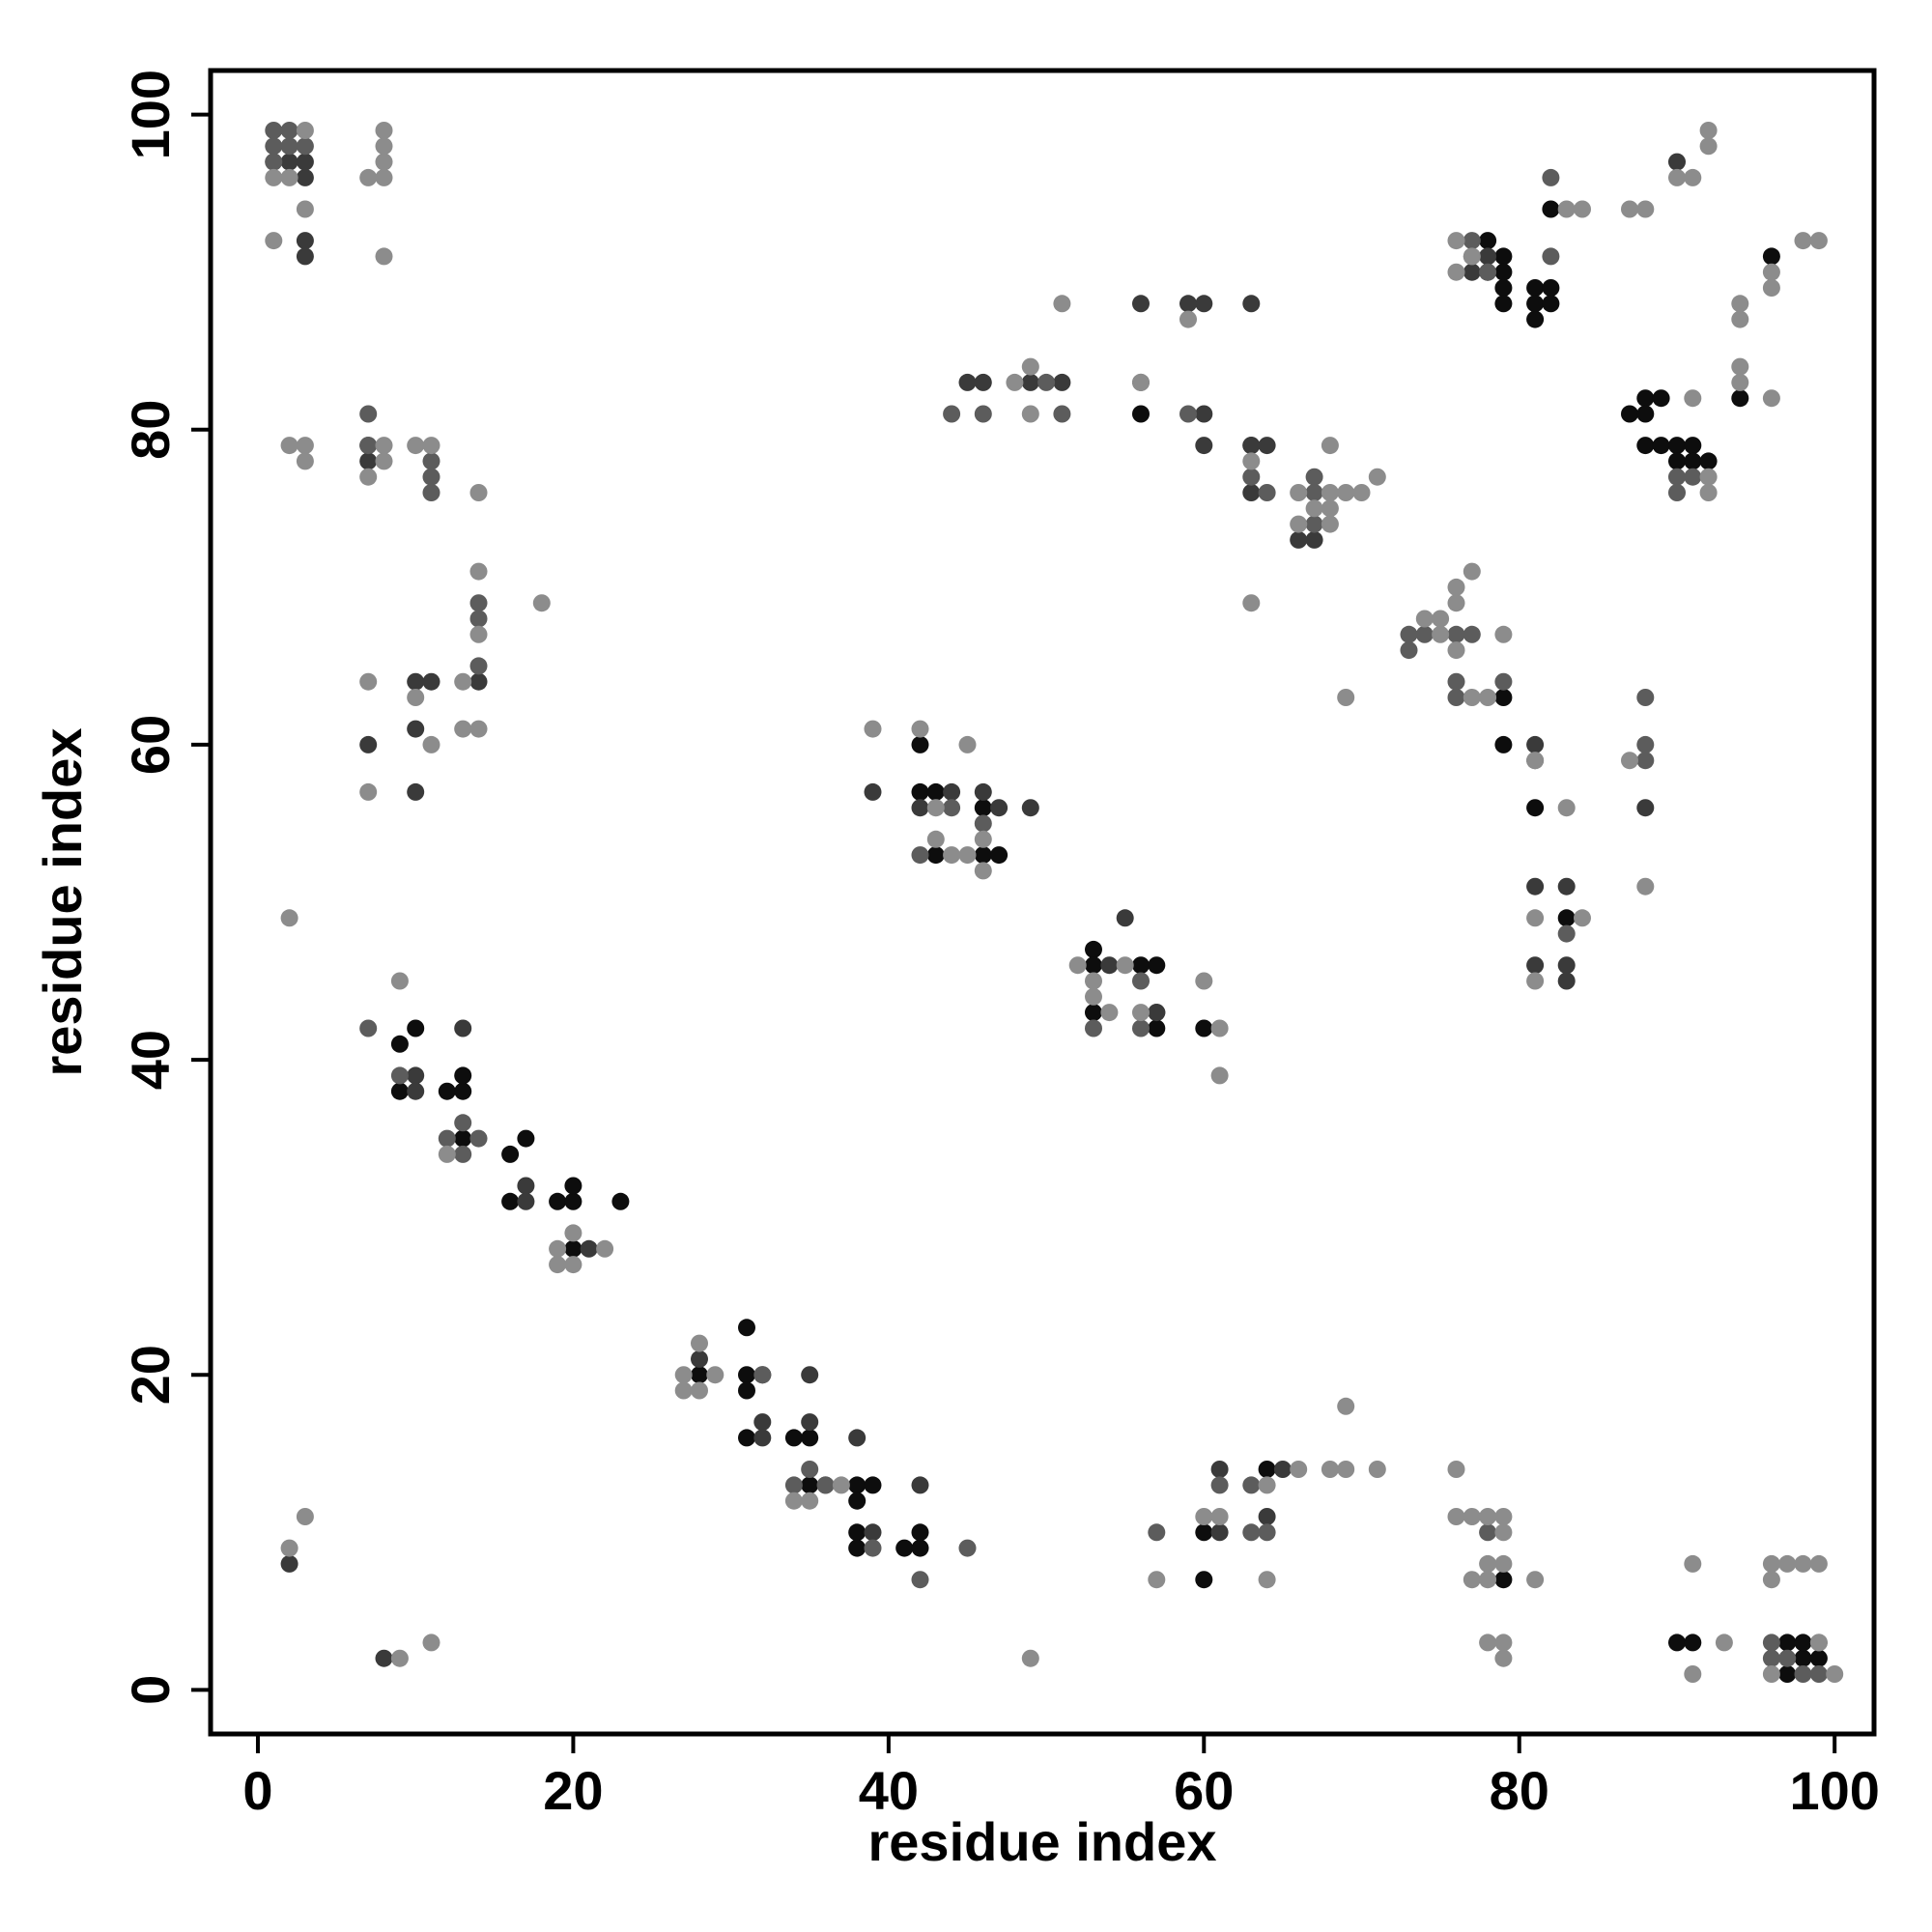 The image size is (1932, 1932). Describe the element at coordinates (165, 887) in the screenshot. I see `y-axis: 0 20 40 60 80 100` at that location.